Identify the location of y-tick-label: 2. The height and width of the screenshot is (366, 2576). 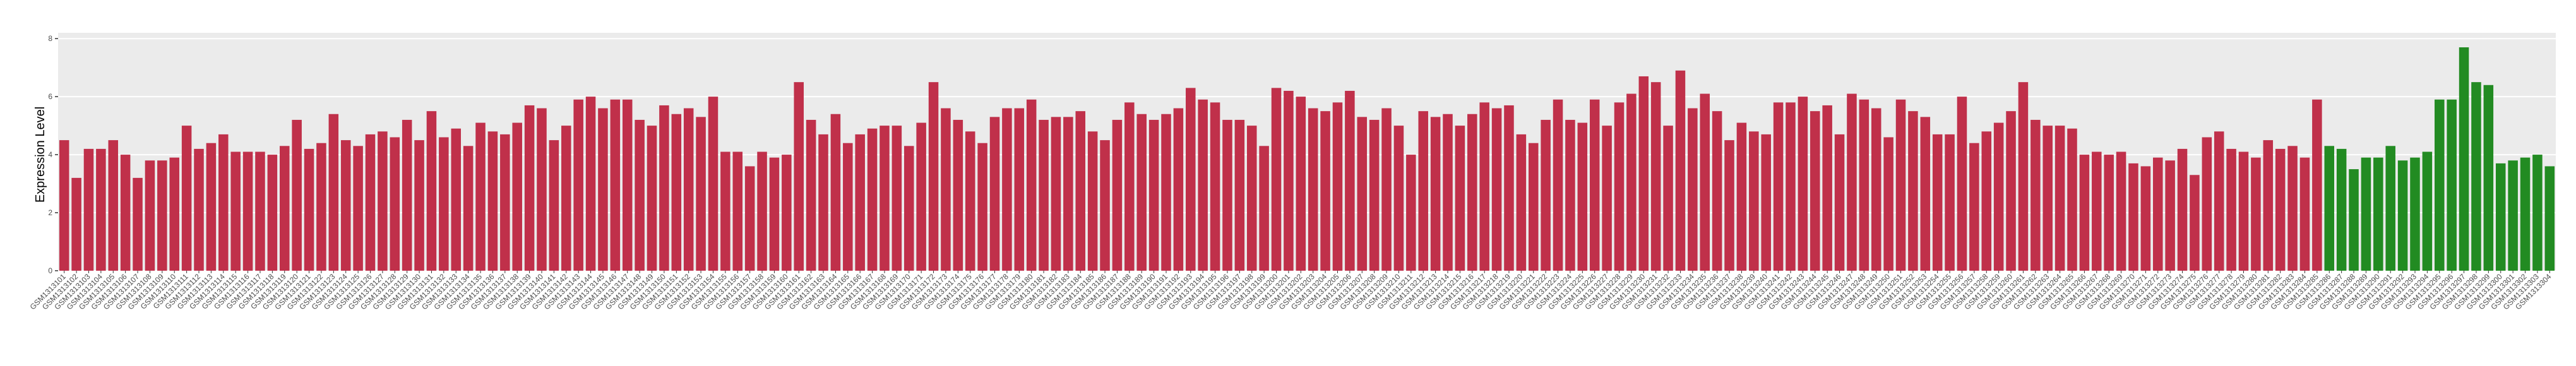
(50, 213).